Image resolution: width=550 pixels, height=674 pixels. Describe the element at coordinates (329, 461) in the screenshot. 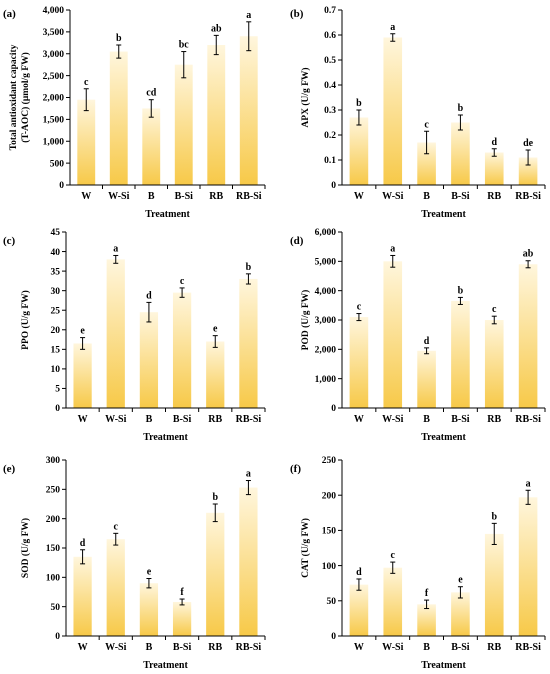

I see `y-tick-label: 250` at that location.